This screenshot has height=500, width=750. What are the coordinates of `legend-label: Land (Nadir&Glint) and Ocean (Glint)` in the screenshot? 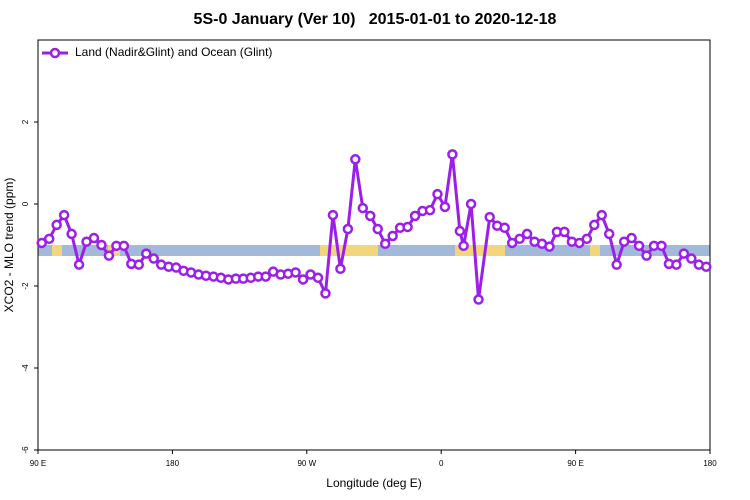 It's located at (173, 52).